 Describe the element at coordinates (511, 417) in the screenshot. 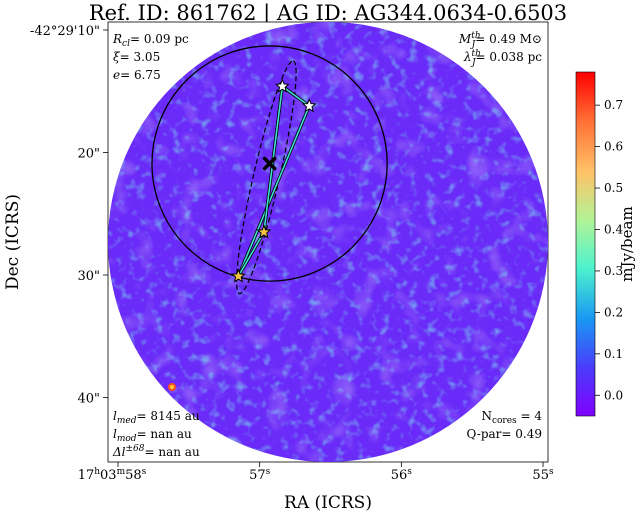

I see `ncores-text: Ncores = 4` at that location.